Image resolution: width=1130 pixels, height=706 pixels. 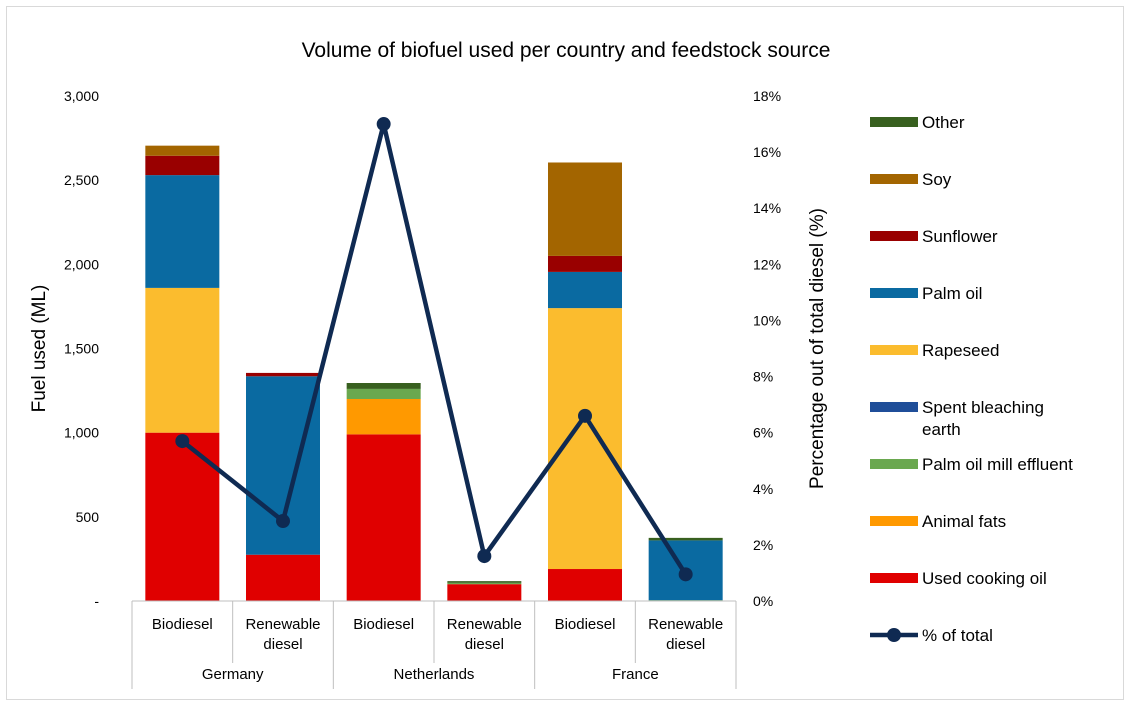 I want to click on y-tick-label: -, so click(x=96, y=601).